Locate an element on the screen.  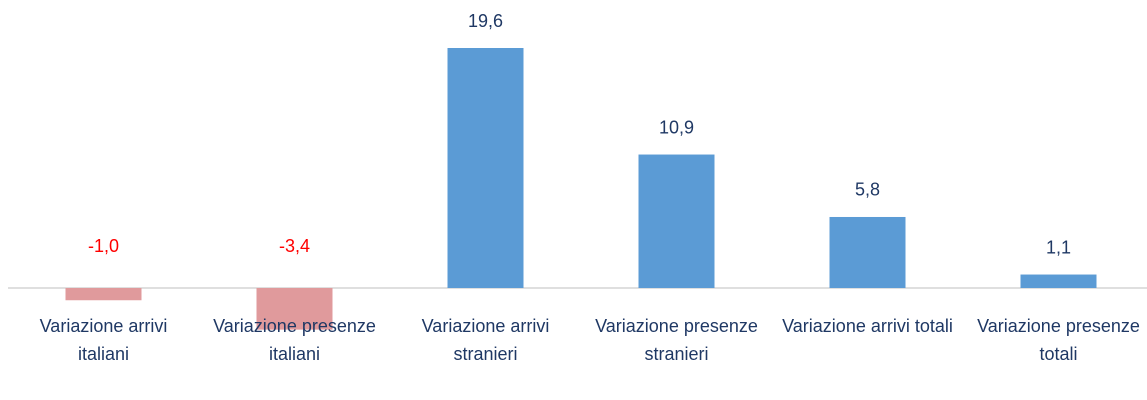
value-label: 19,6 is located at coordinates (485, 21).